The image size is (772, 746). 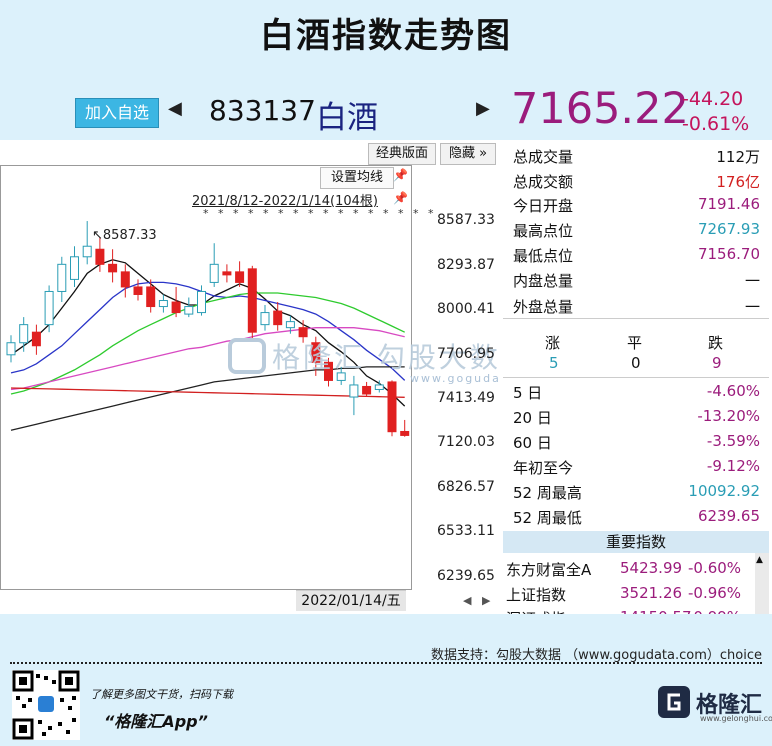 What do you see at coordinates (161, 694) in the screenshot?
I see `download-tagline: 了解更多图文干货，扫码下载` at bounding box center [161, 694].